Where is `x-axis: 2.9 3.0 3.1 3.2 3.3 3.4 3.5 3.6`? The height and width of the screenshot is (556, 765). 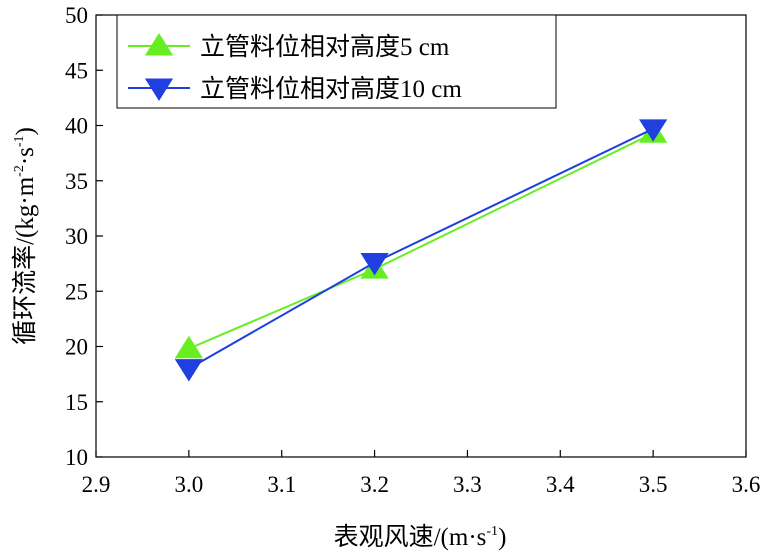 x-axis: 2.9 3.0 3.1 3.2 3.3 3.4 3.5 3.6 is located at coordinates (421, 473).